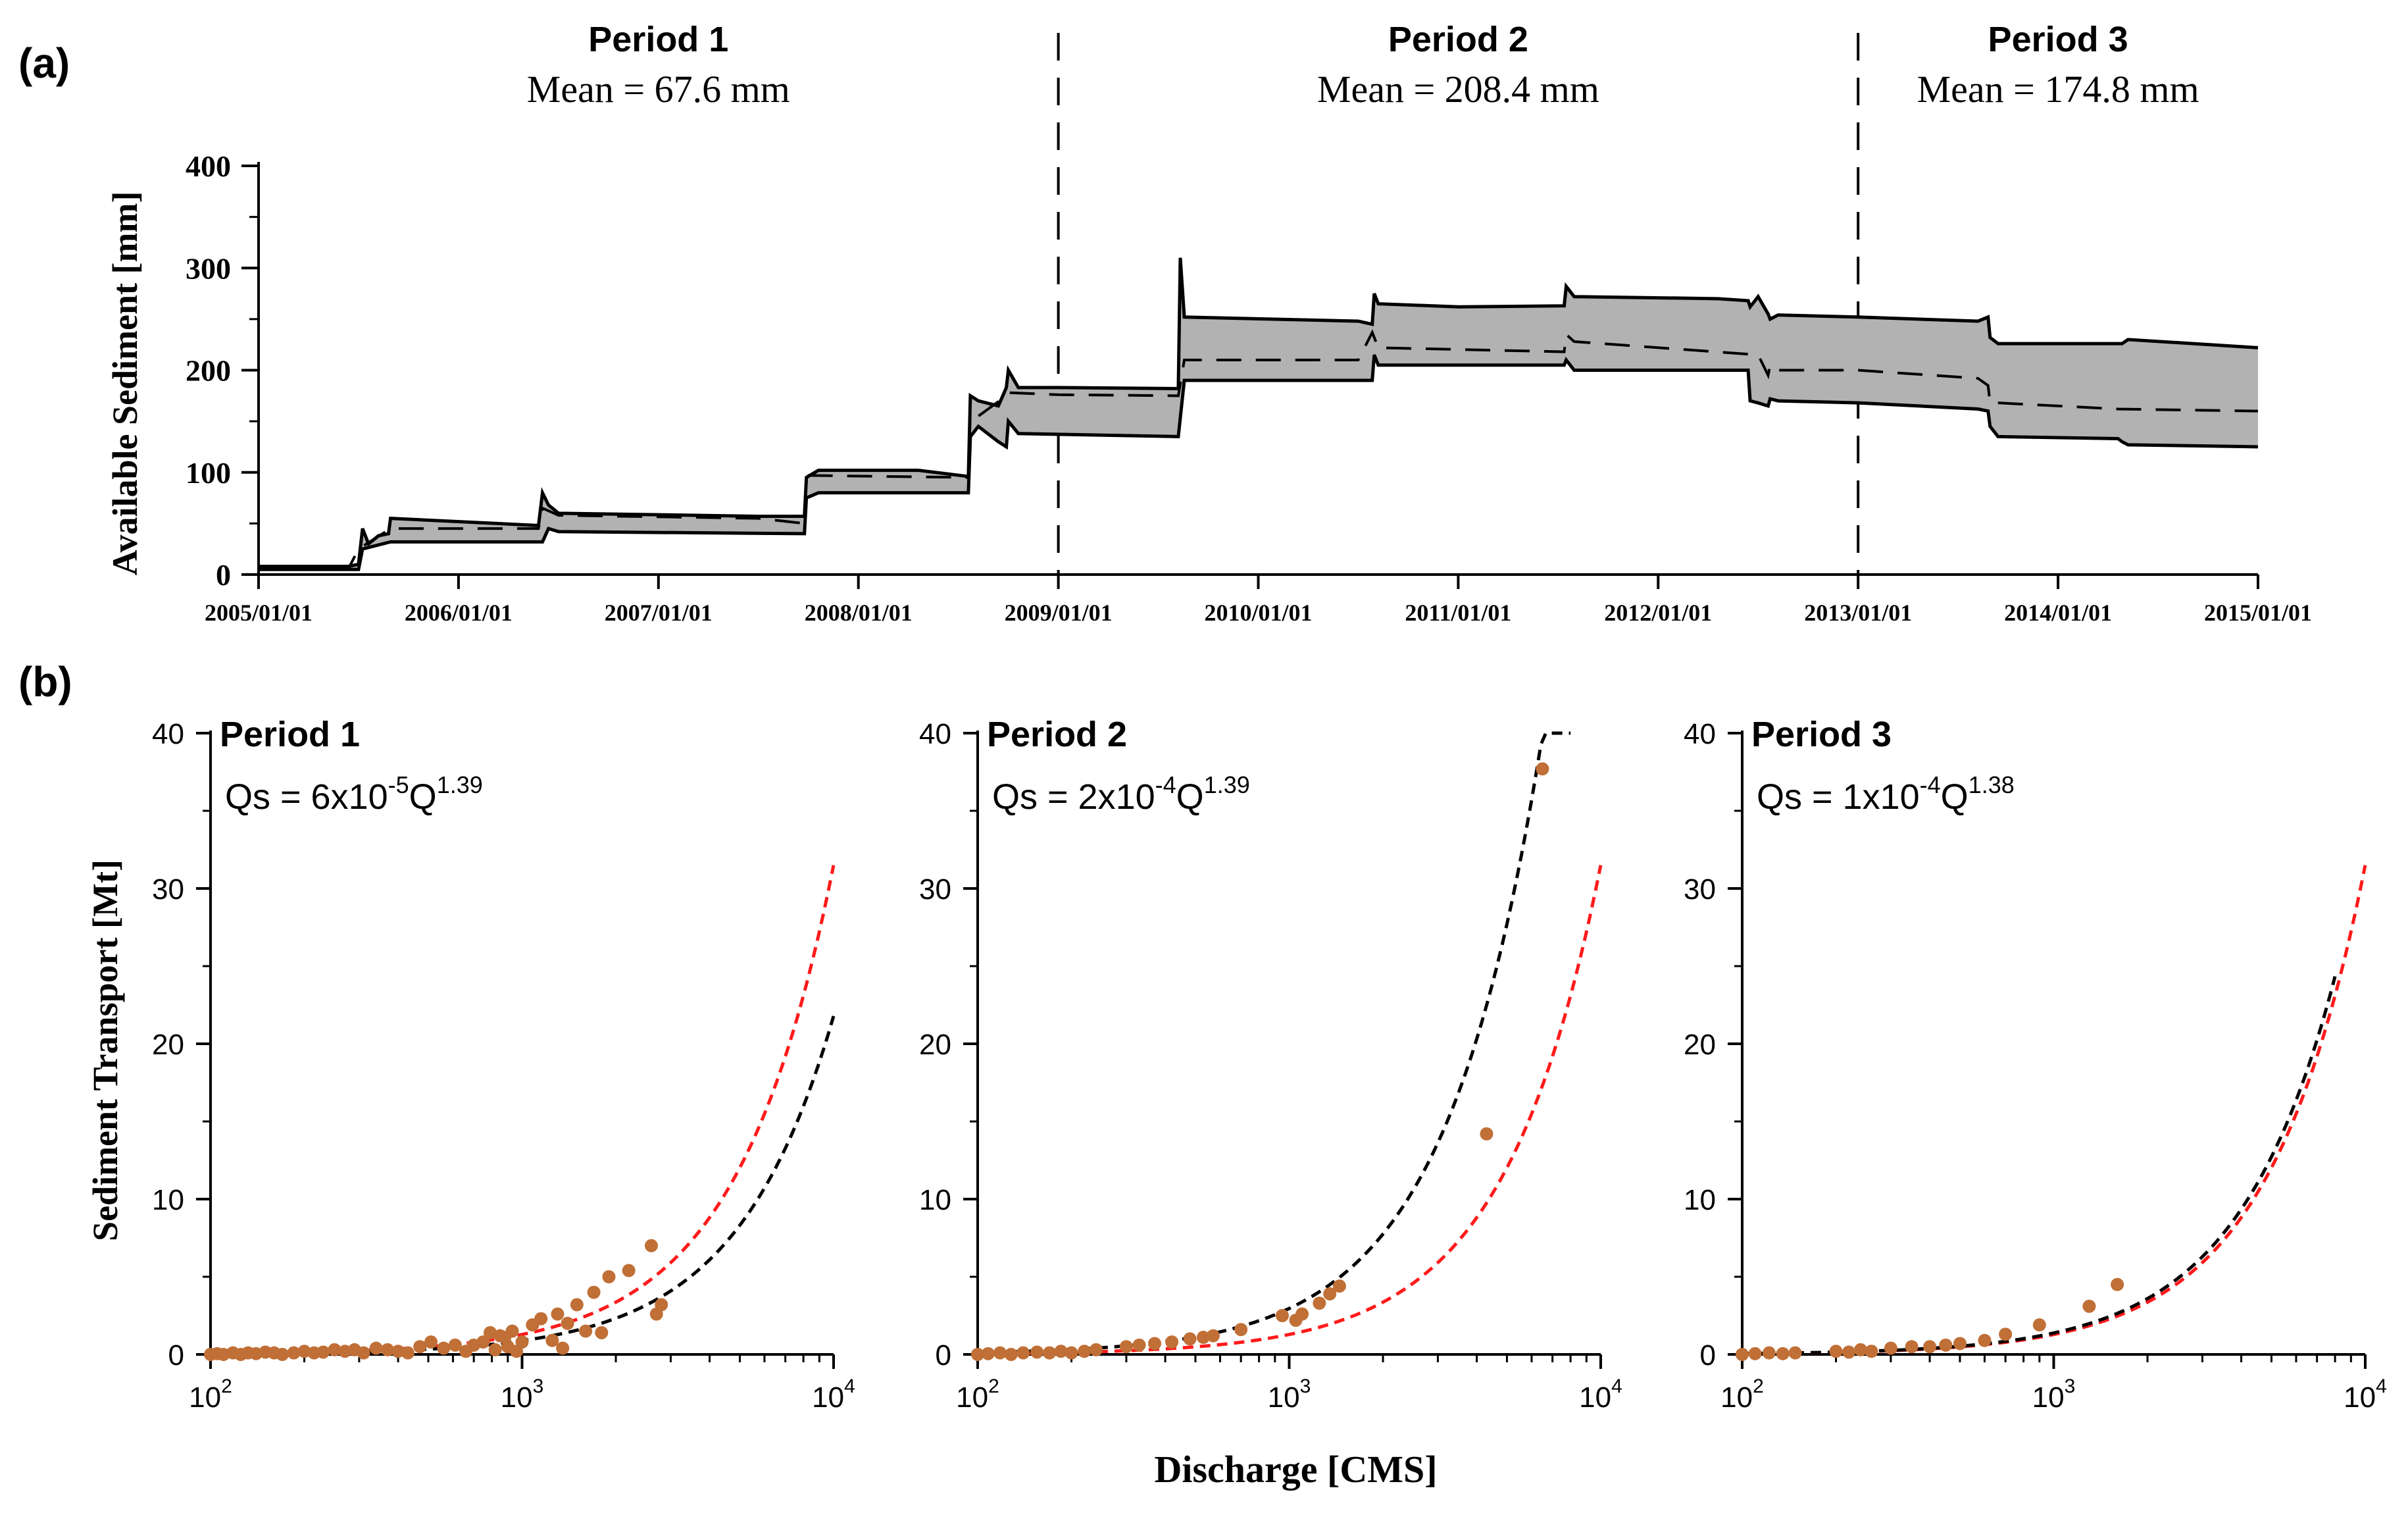 The image size is (2408, 1515). What do you see at coordinates (1700, 889) in the screenshot?
I see `y-tick-label-b2: 30` at bounding box center [1700, 889].